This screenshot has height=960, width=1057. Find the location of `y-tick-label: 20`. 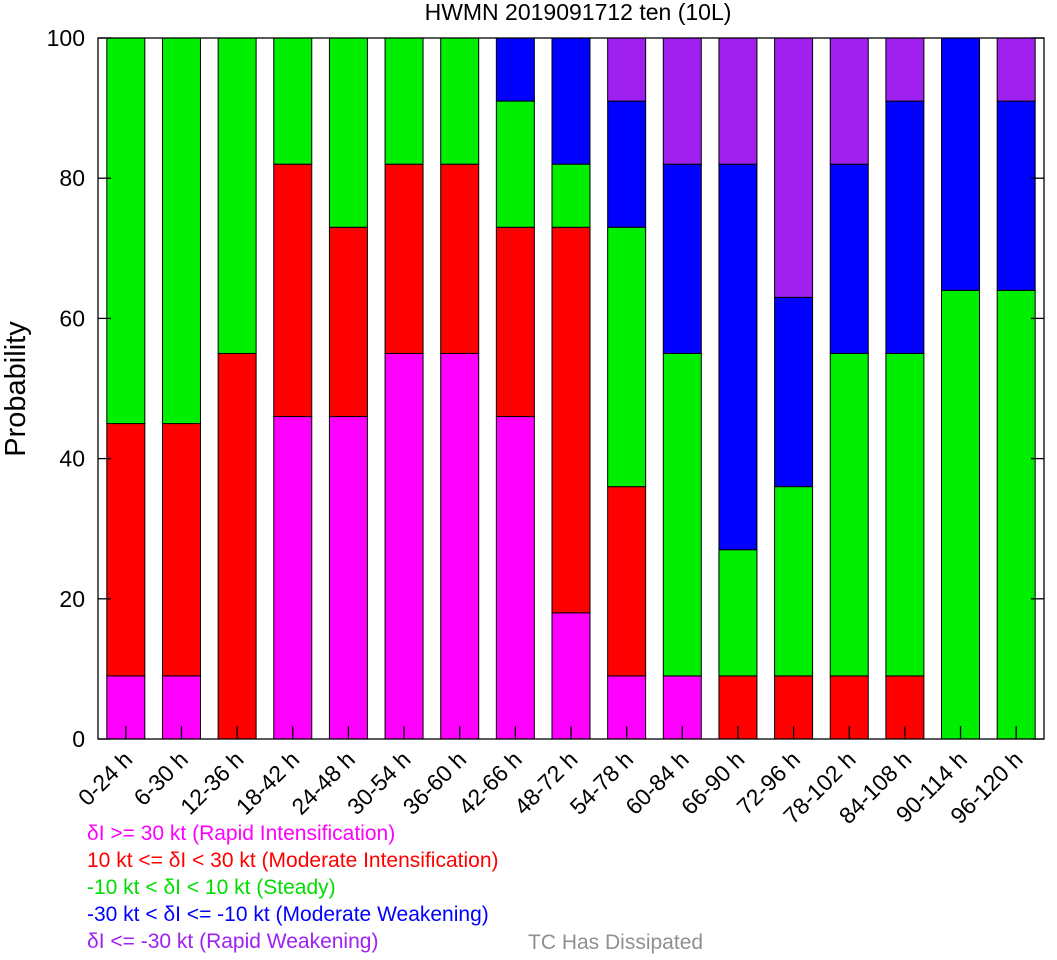

y-tick-label: 20 is located at coordinates (72, 599).